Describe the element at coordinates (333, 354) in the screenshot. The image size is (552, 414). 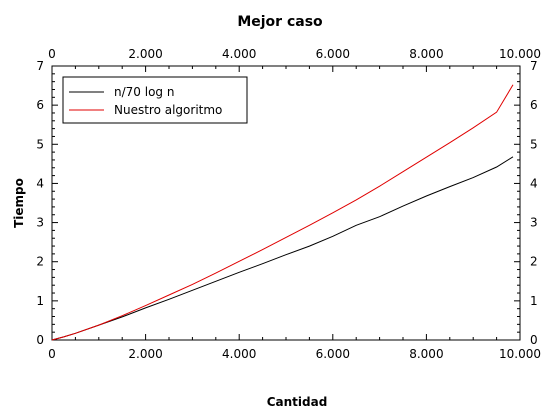
I see `x-tick-label-bottom: 6.000` at that location.